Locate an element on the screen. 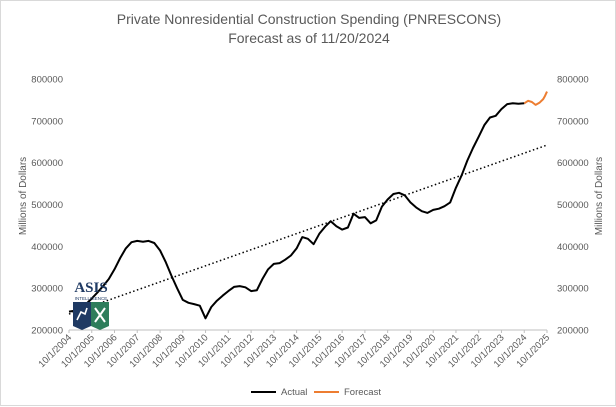 The width and height of the screenshot is (616, 407). y-tick-label-right: 800000 is located at coordinates (573, 80).